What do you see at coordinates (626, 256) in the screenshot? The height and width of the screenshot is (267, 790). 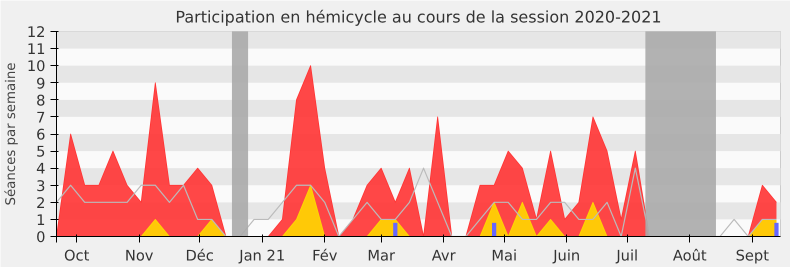 I see `x-tick-label: Juil` at bounding box center [626, 256].